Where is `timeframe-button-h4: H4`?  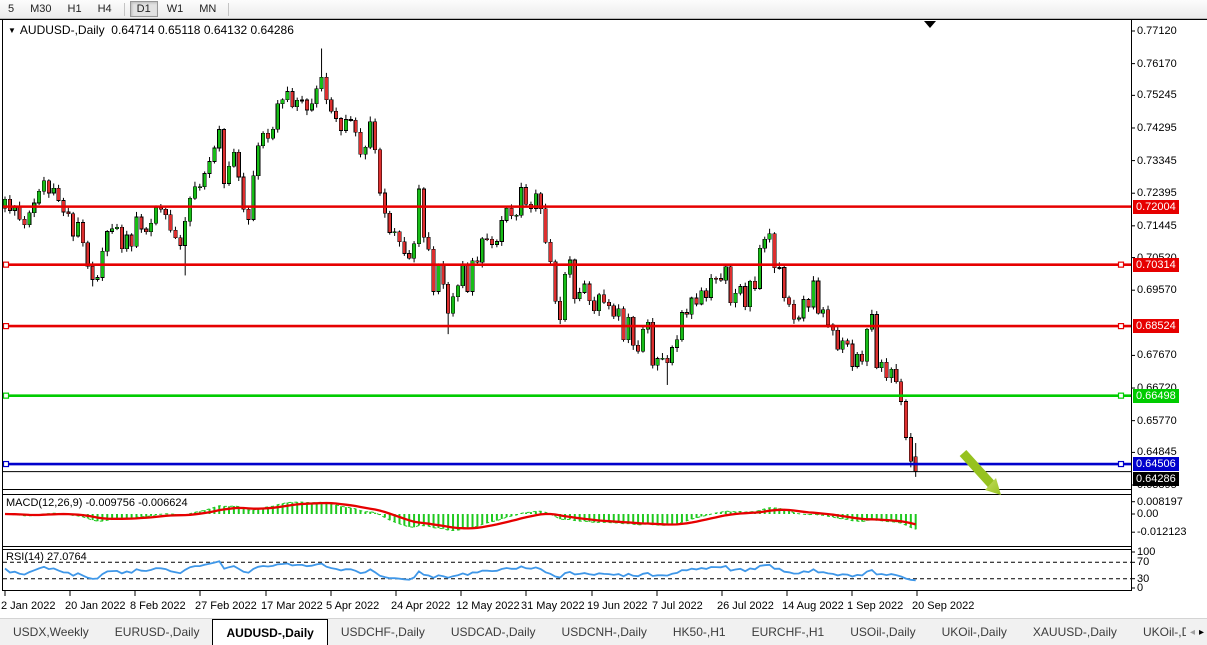 timeframe-button-h4: H4 is located at coordinates (104, 9).